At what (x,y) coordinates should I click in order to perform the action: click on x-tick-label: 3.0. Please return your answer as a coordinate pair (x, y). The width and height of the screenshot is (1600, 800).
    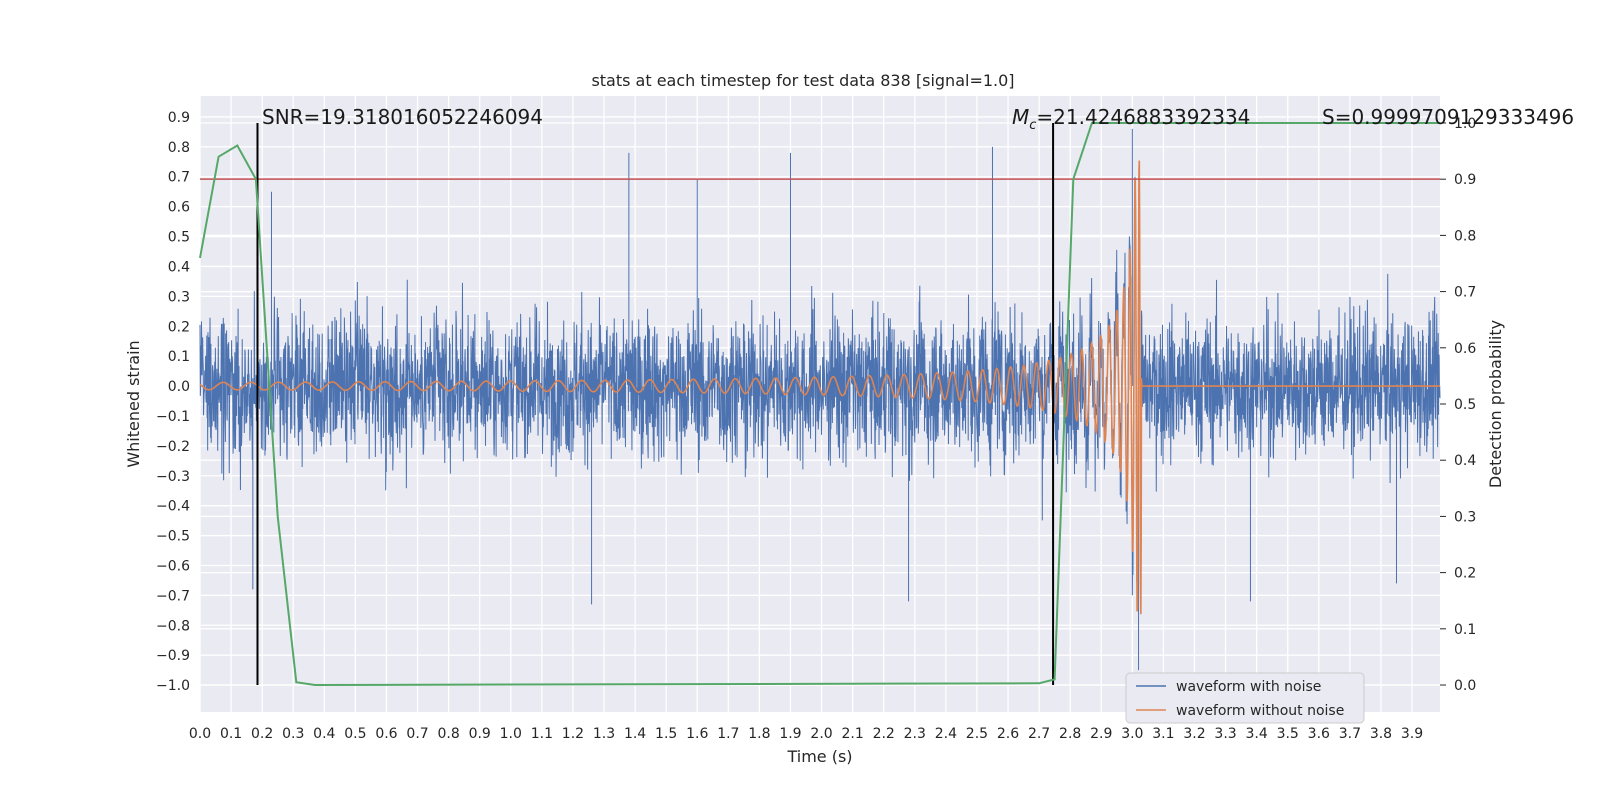
    Looking at the image, I should click on (1132, 734).